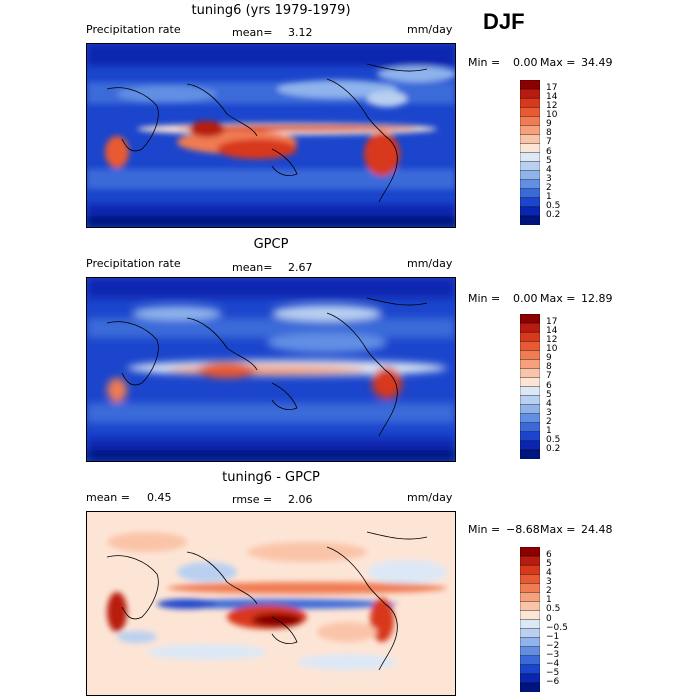 The width and height of the screenshot is (700, 700). Describe the element at coordinates (558, 298) in the screenshot. I see `panel2-max-label: Max =` at that location.